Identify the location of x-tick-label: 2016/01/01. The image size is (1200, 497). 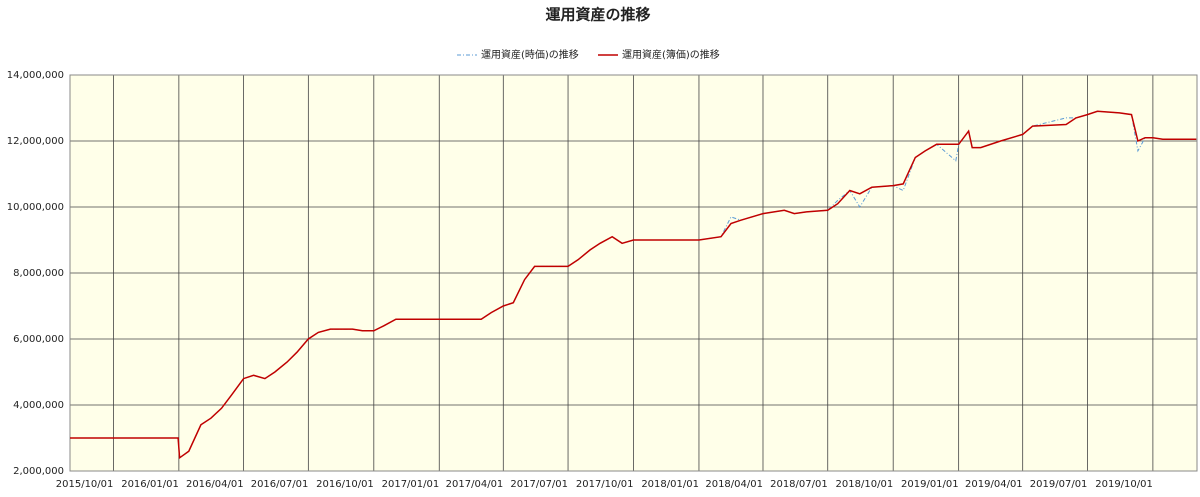
(150, 484).